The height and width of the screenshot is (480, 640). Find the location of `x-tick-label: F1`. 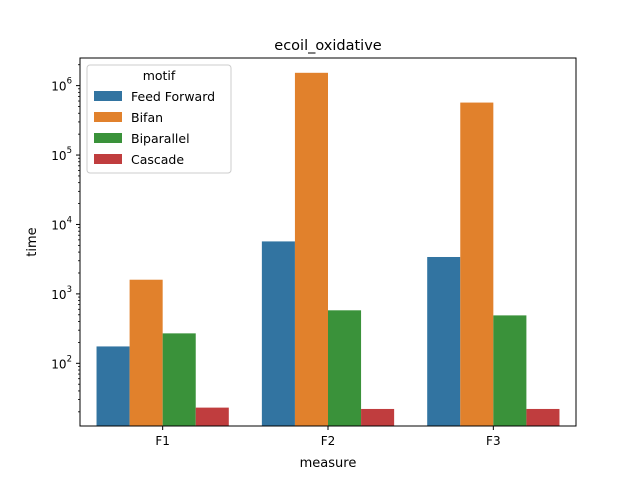

x-tick-label: F1 is located at coordinates (162, 441).